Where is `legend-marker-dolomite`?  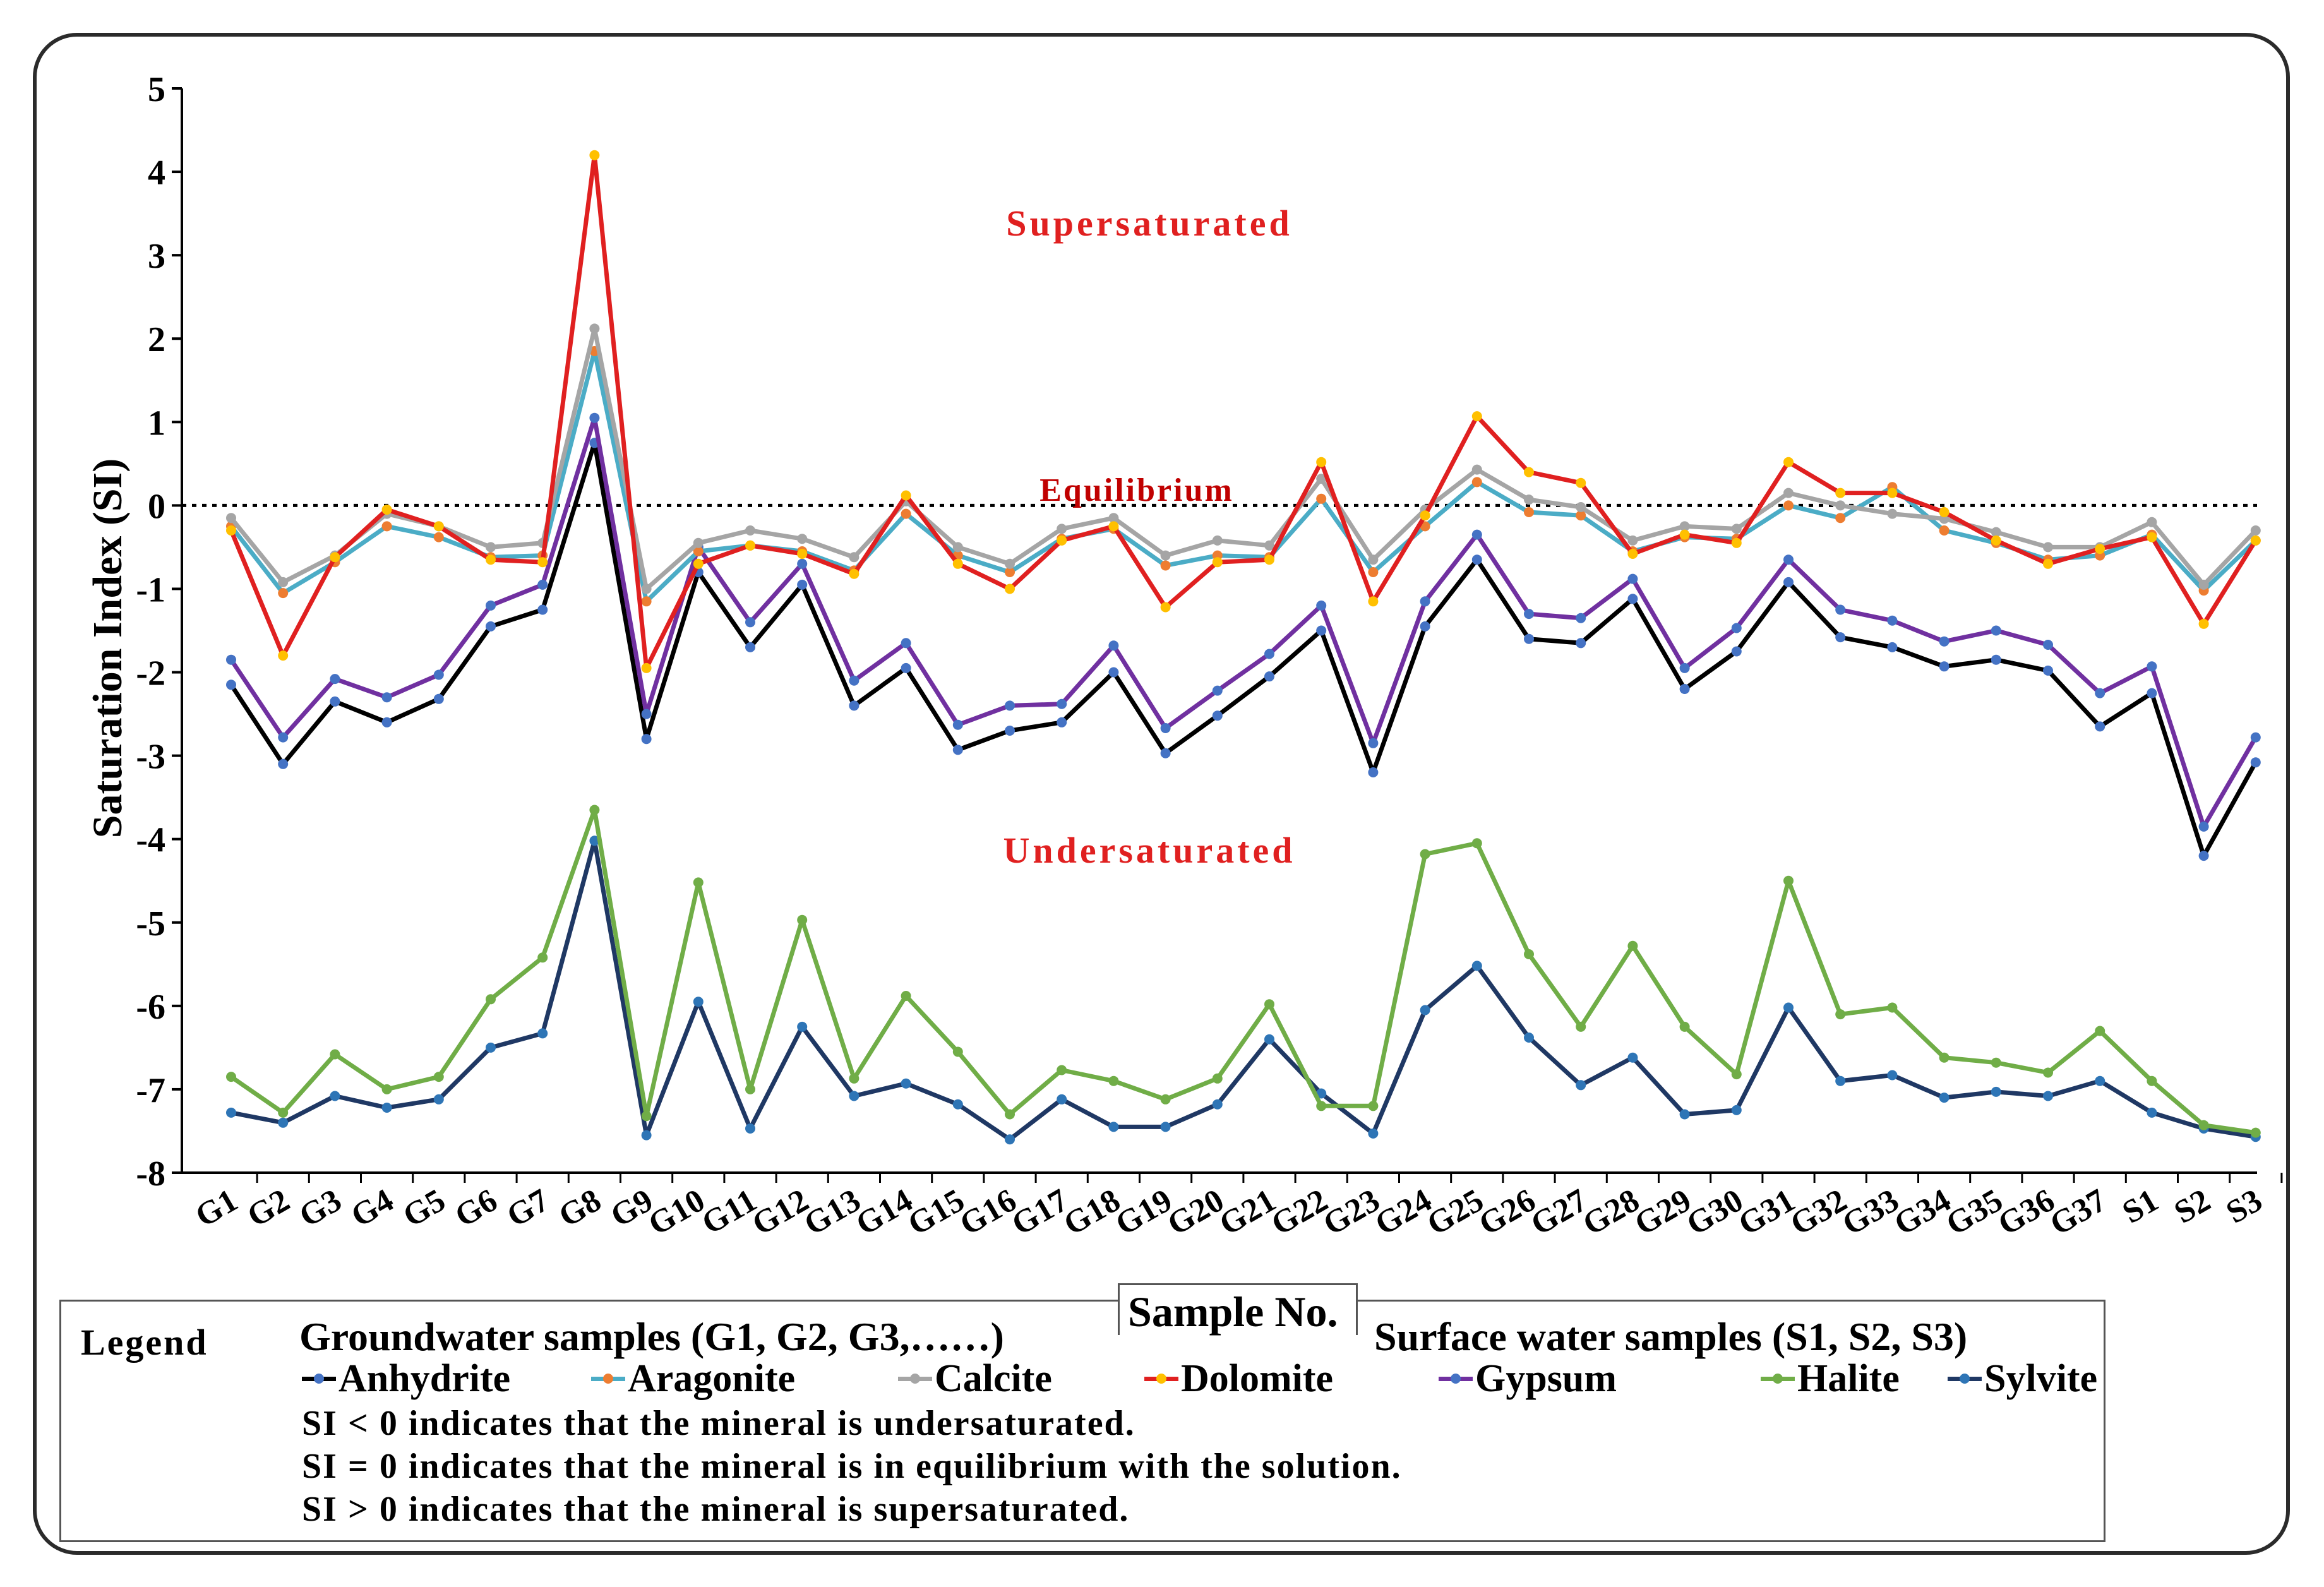
legend-marker-dolomite is located at coordinates (1161, 1378).